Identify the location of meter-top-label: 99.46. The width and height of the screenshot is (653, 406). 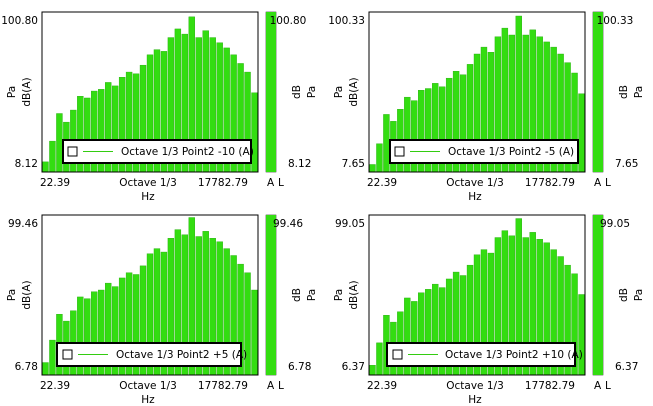
(288, 224).